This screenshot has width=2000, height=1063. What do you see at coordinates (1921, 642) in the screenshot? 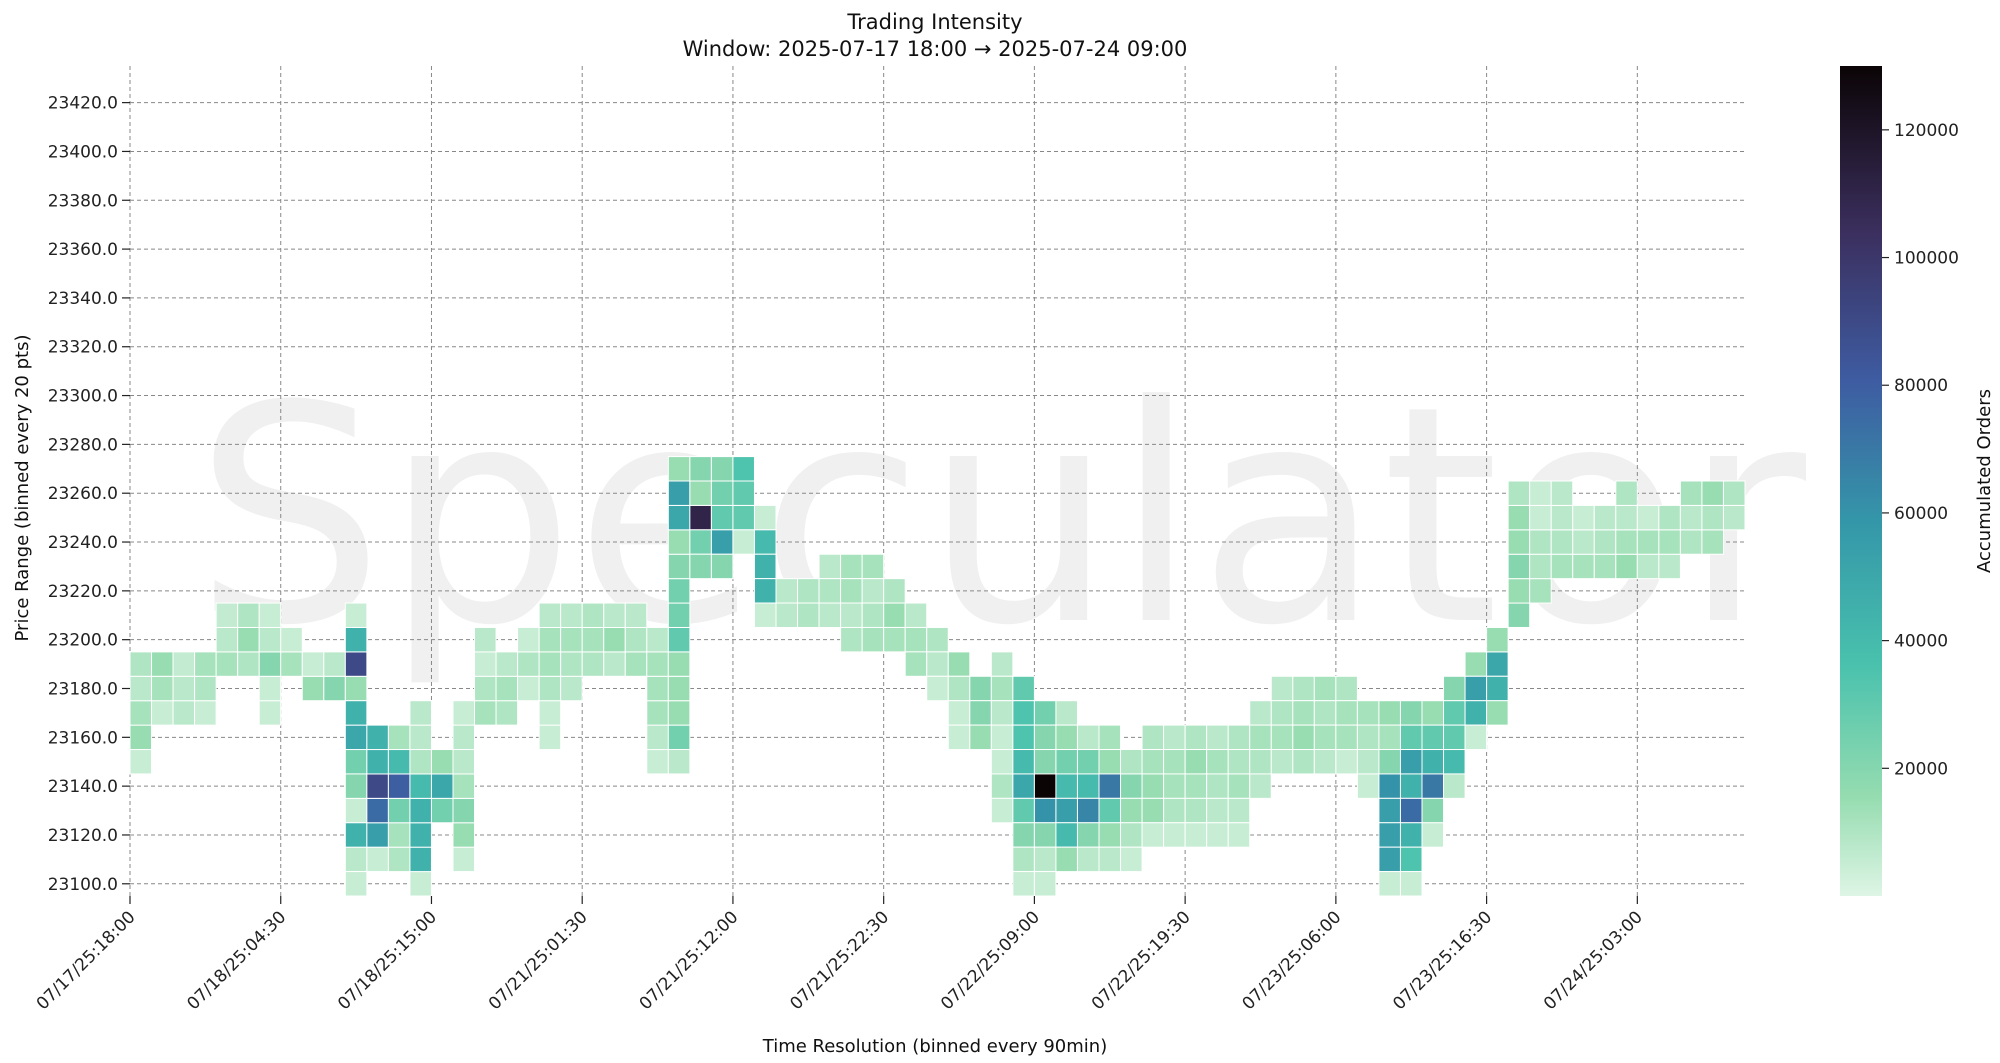
I see `colorbar-tick-label: 40000` at bounding box center [1921, 642].